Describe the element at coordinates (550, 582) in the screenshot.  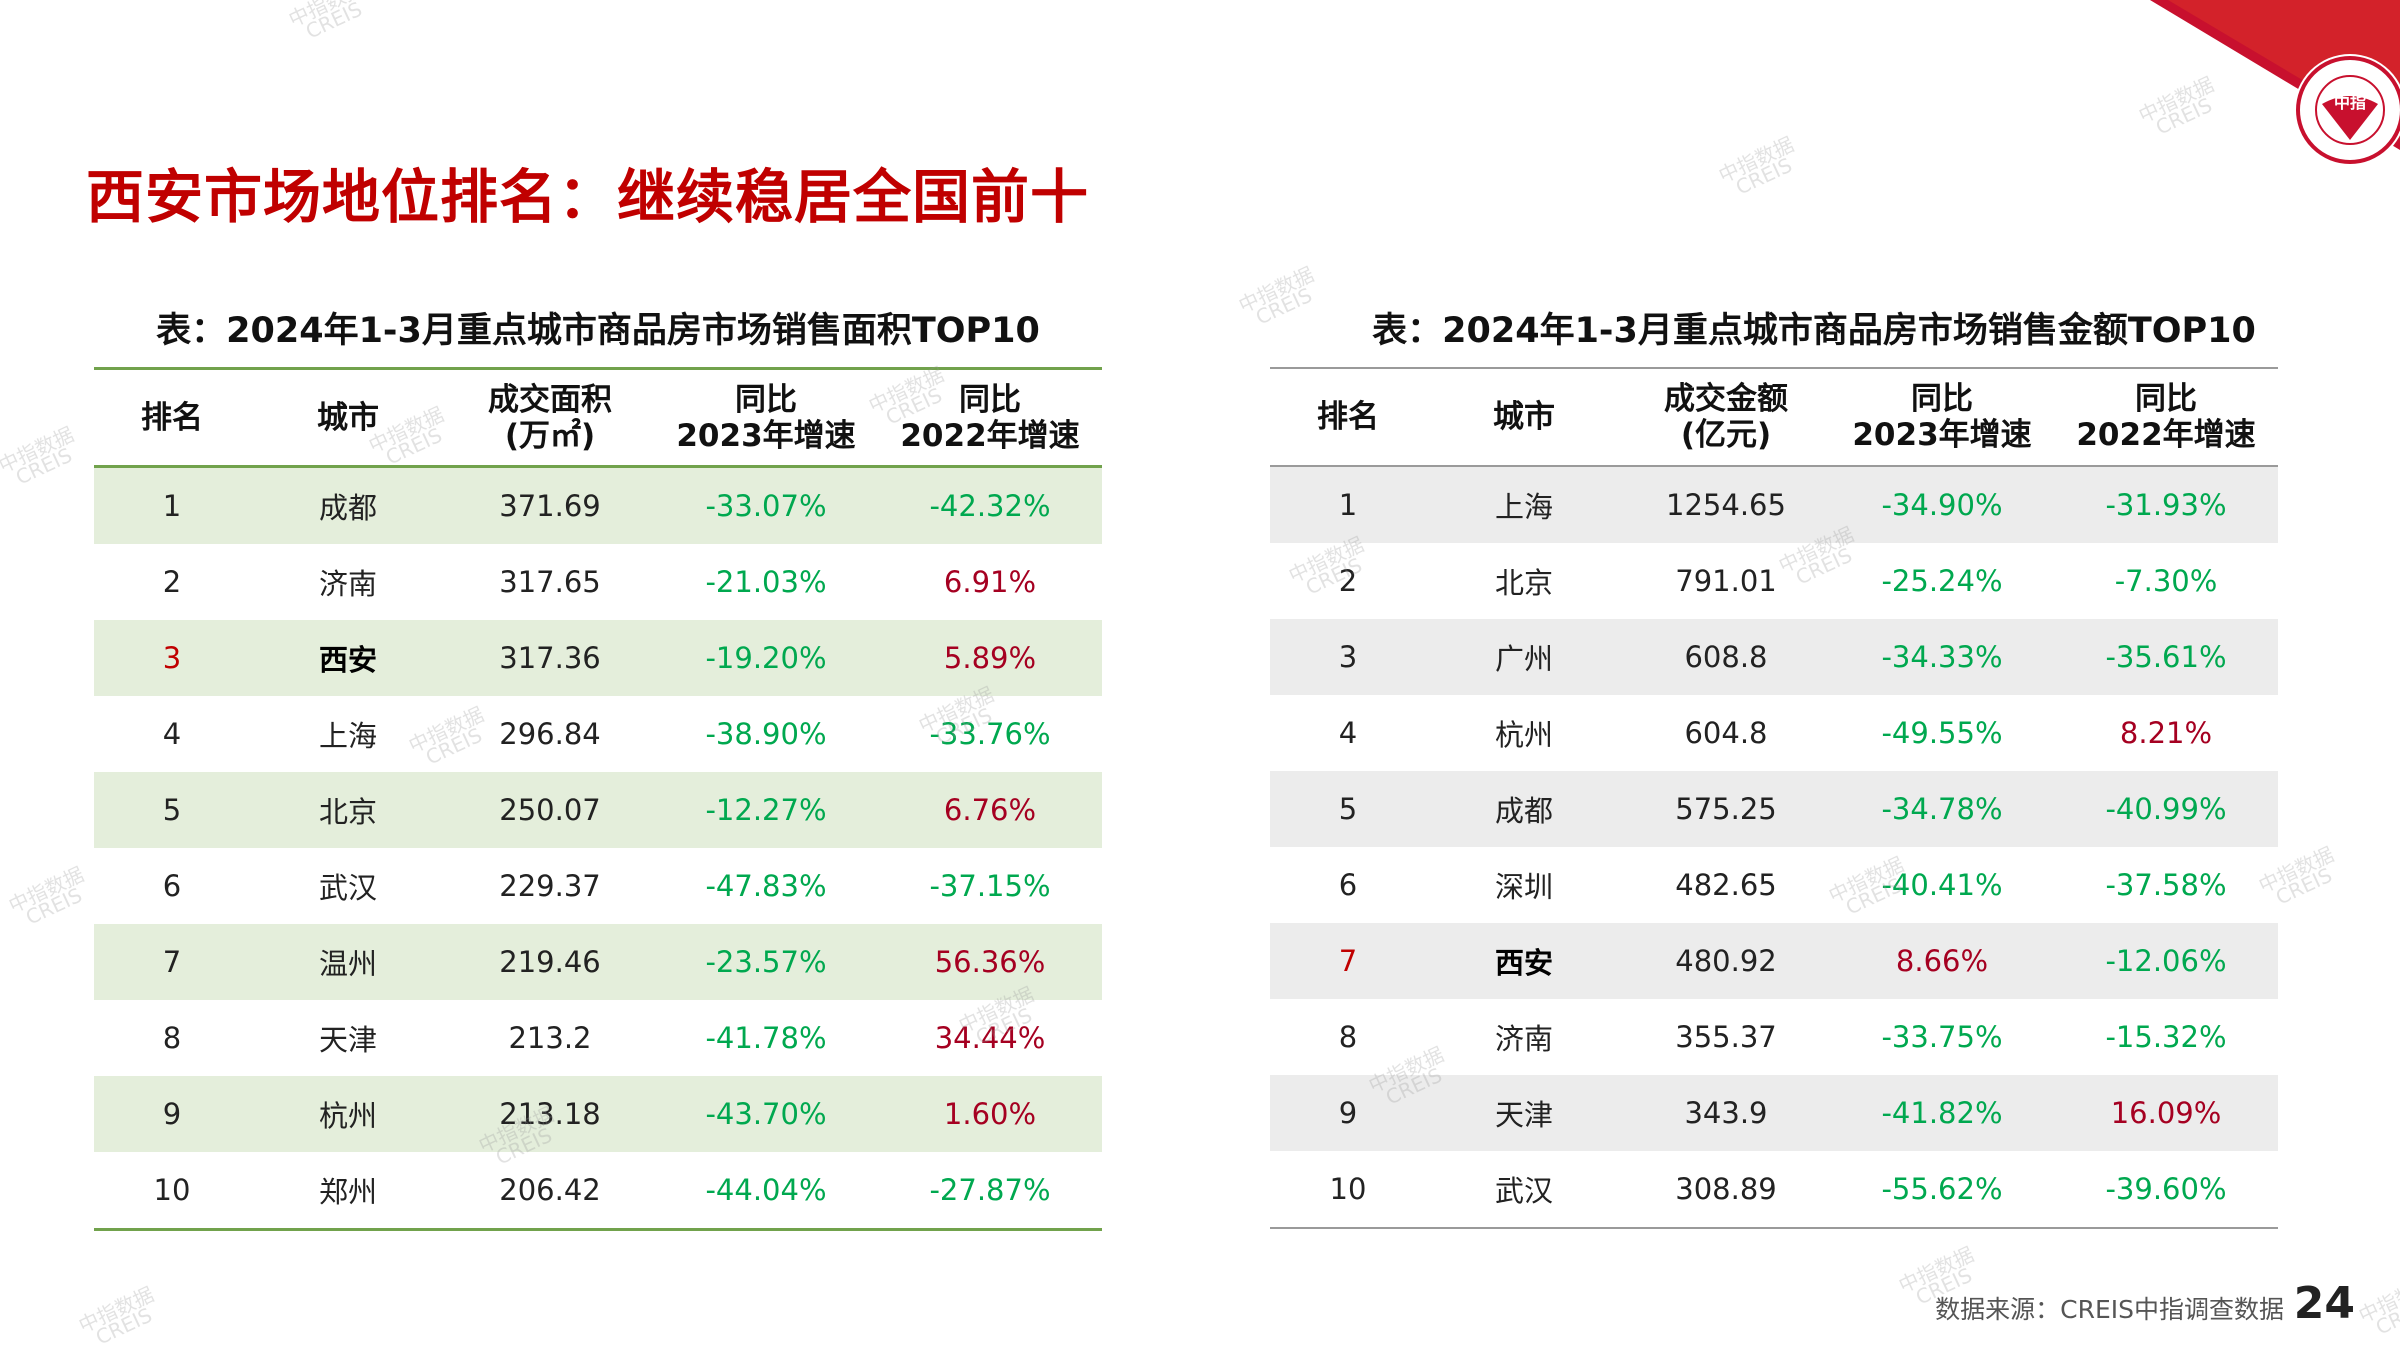
I see `value-cell: 317.65` at that location.